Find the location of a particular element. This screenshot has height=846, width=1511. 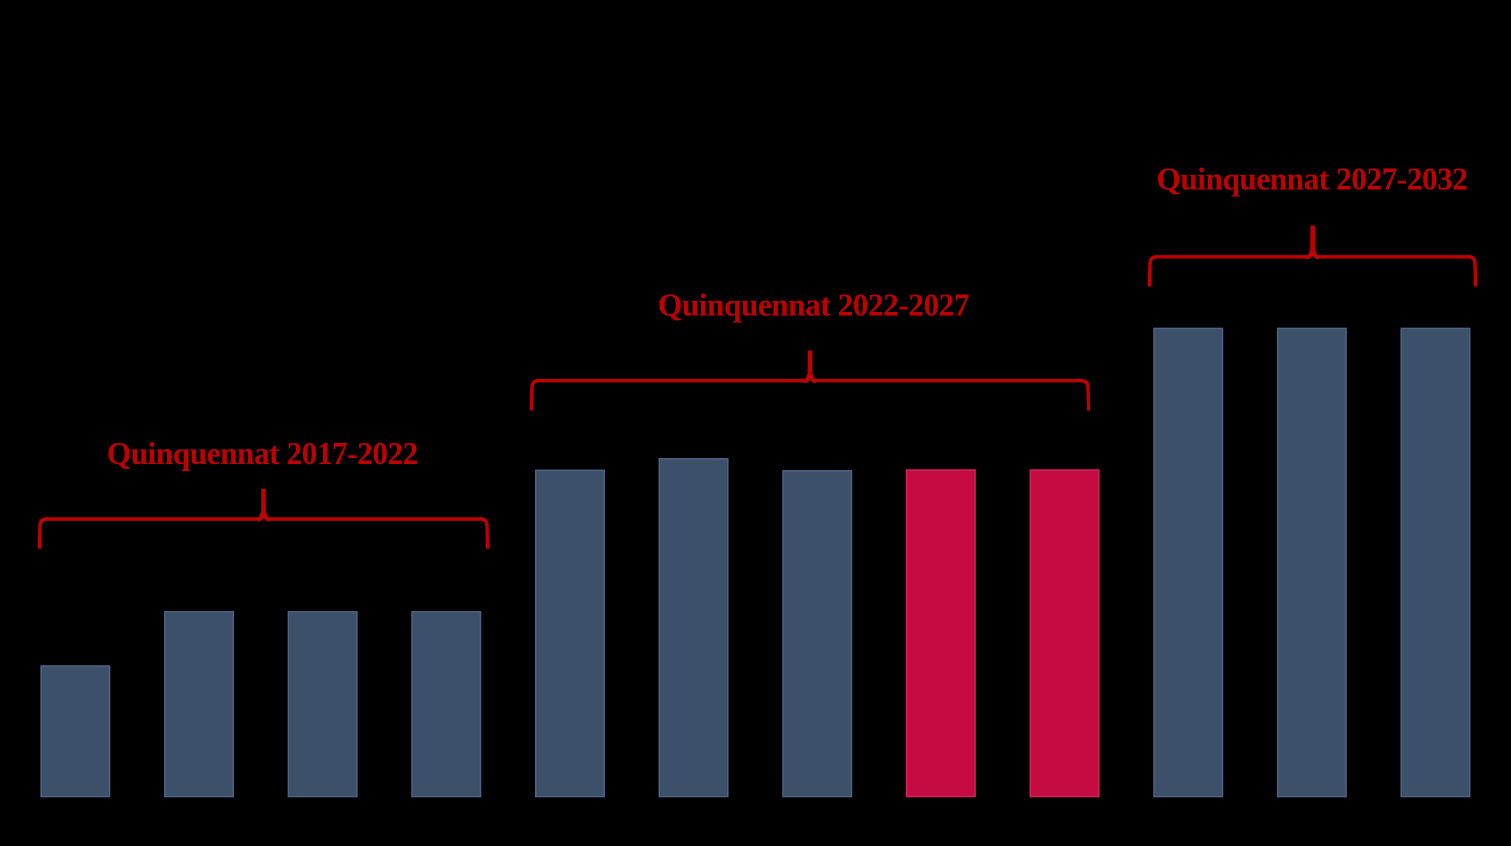

svg-text: Quinquennat 2027-2032 is located at coordinates (1312, 178).